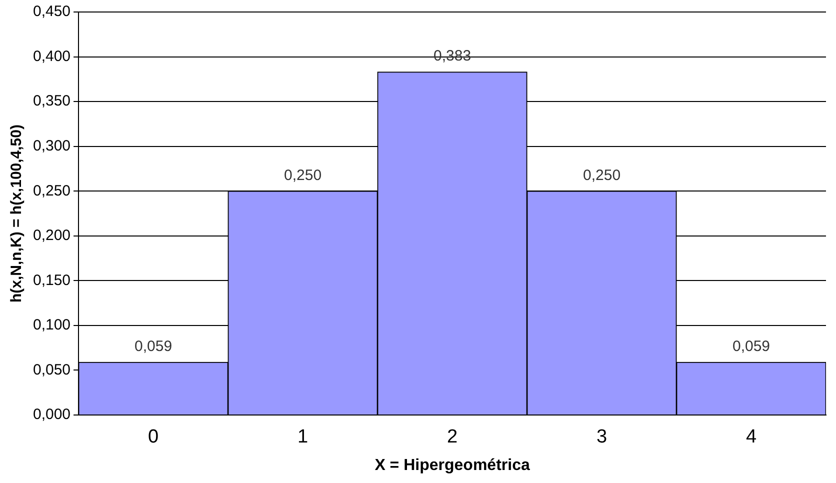  I want to click on y-tick-label: 0,350, so click(51, 101).